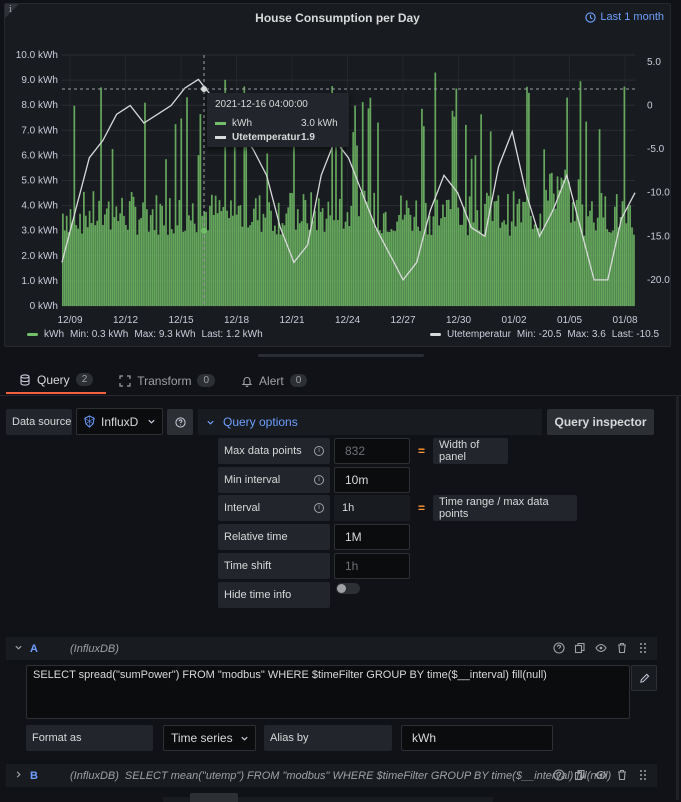 The height and width of the screenshot is (802, 681). Describe the element at coordinates (209, 738) in the screenshot. I see `format-as-select: Time series` at that location.